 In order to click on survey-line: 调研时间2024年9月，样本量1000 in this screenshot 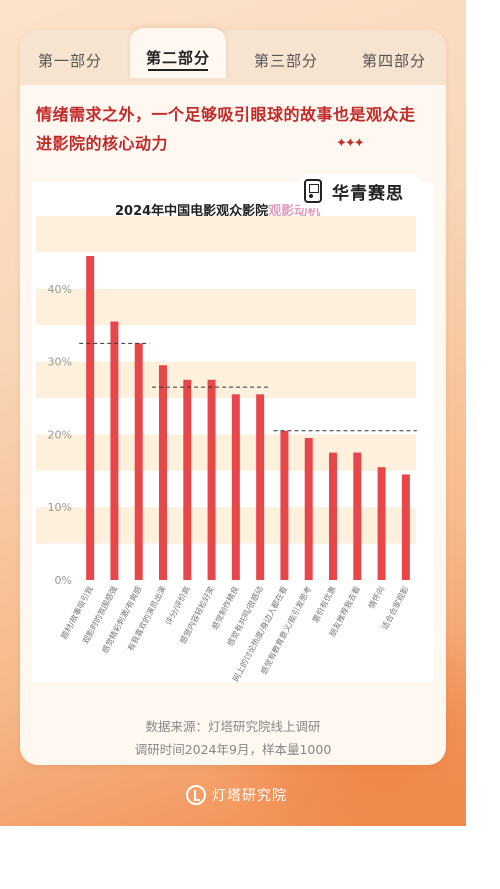, I will do `click(233, 749)`.